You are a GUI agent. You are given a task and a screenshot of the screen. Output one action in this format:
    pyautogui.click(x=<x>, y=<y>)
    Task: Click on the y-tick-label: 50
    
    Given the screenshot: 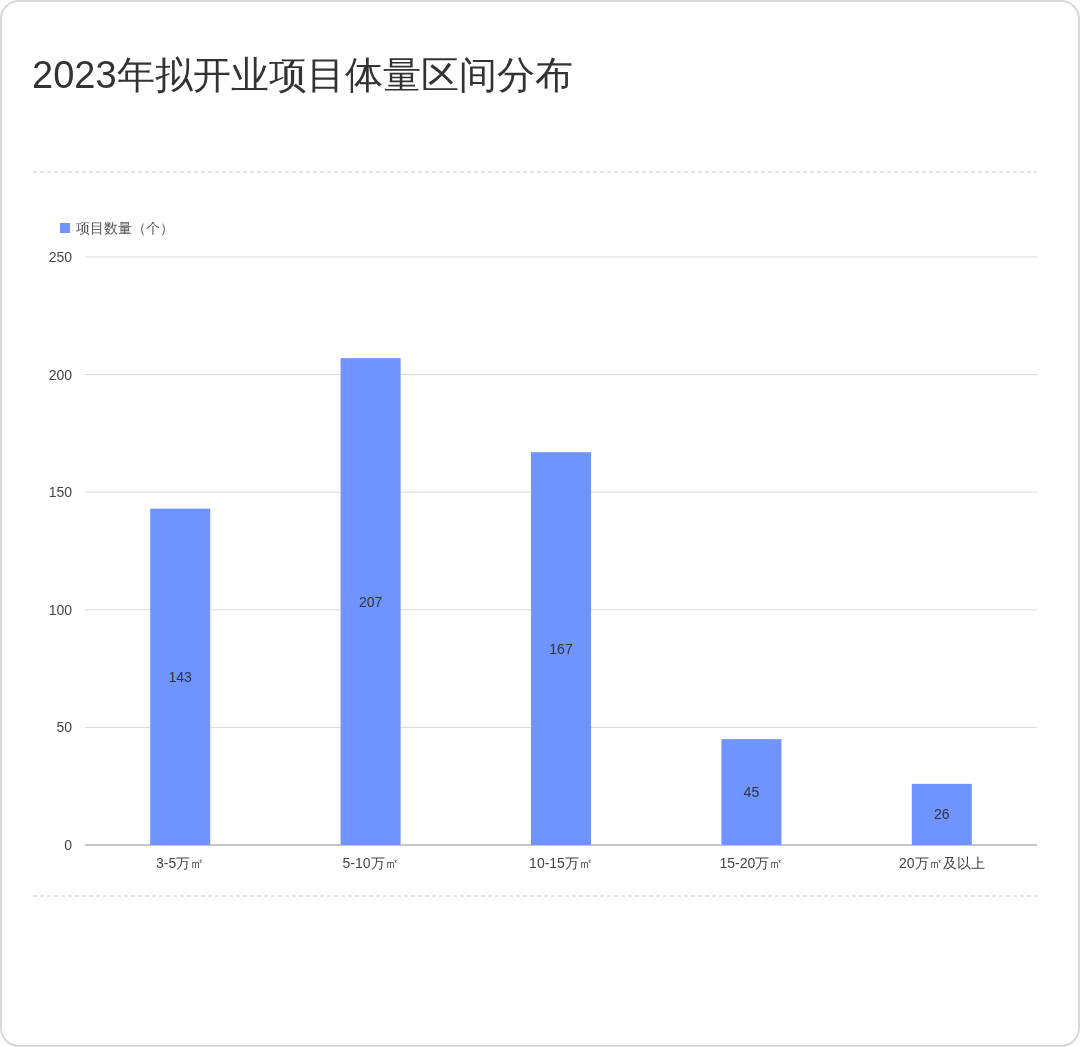 What is the action you would take?
    pyautogui.click(x=64, y=727)
    